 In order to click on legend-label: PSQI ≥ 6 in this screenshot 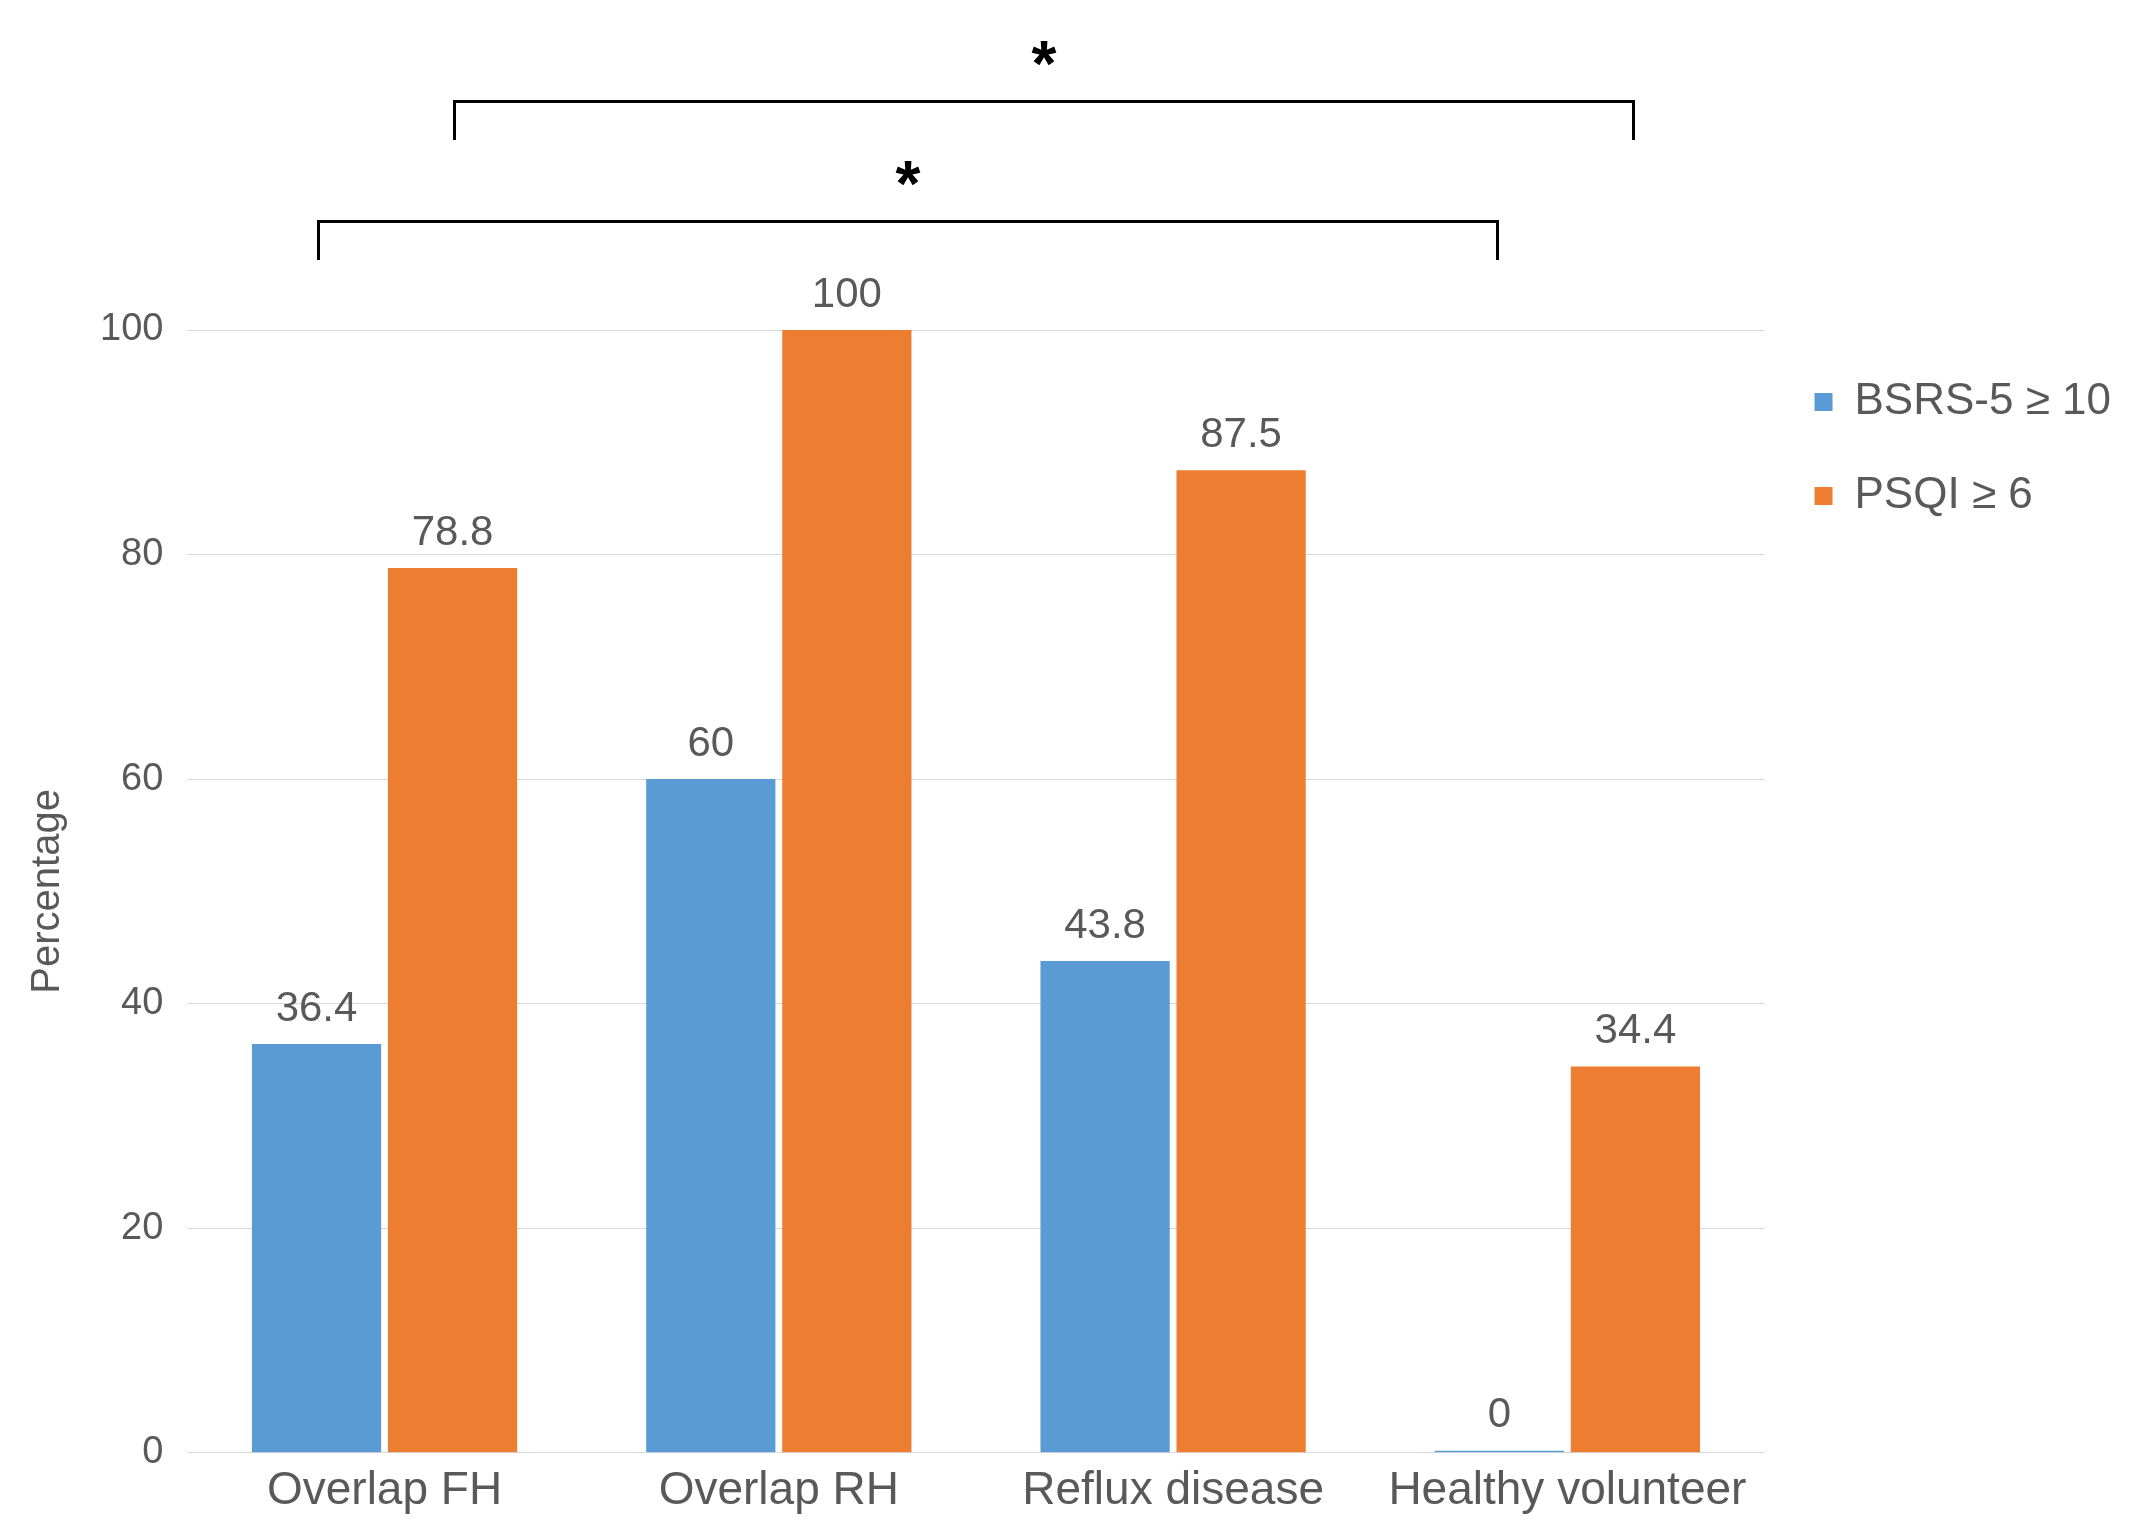, I will do `click(1943, 493)`.